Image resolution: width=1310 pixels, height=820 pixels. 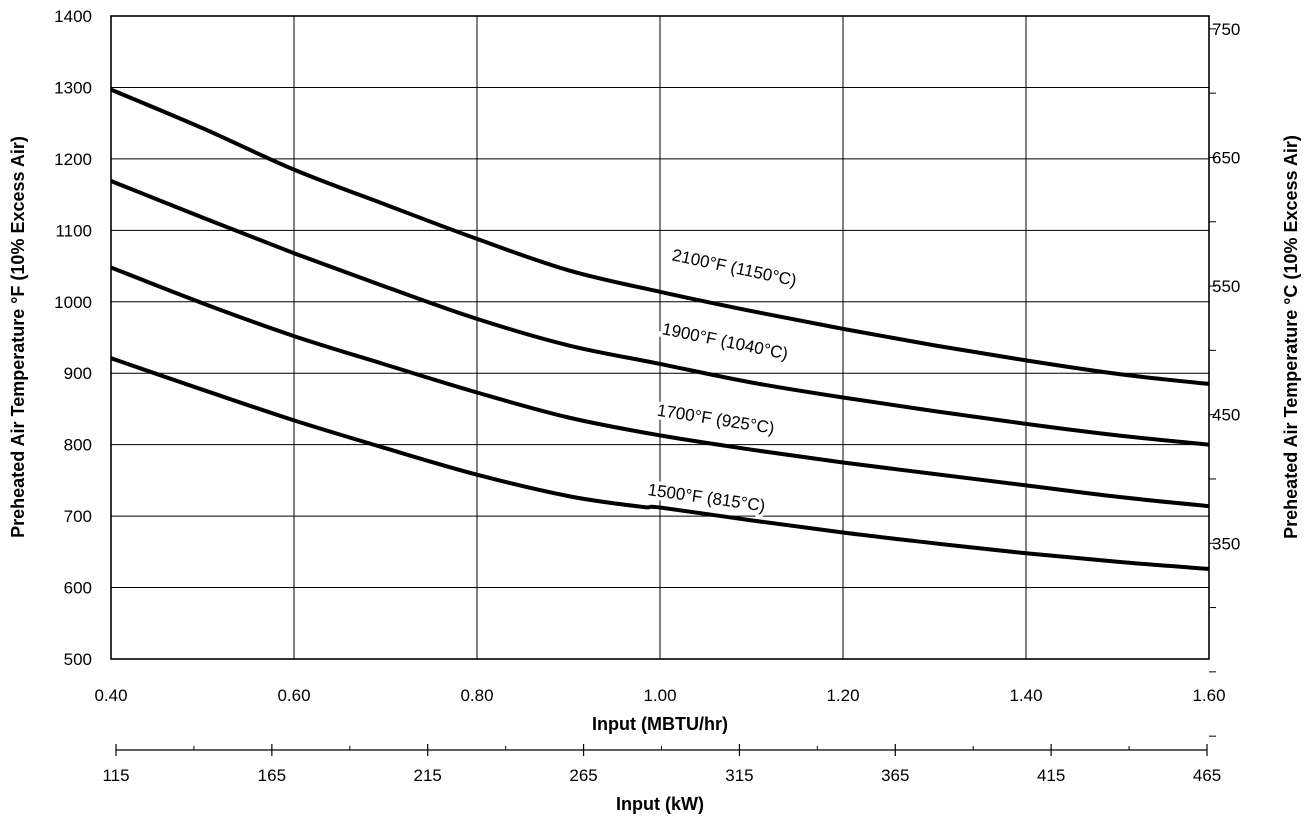 What do you see at coordinates (660, 724) in the screenshot?
I see `x-axis-title: Input (MBTU/hr)` at bounding box center [660, 724].